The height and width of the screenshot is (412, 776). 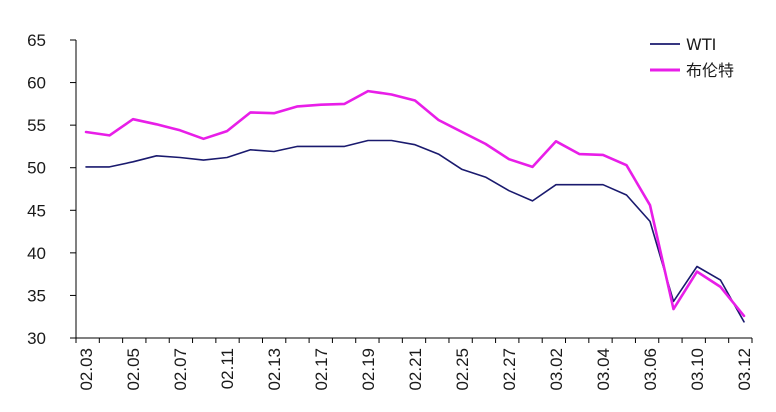 I want to click on x-tick-label: 02.21, so click(x=415, y=369).